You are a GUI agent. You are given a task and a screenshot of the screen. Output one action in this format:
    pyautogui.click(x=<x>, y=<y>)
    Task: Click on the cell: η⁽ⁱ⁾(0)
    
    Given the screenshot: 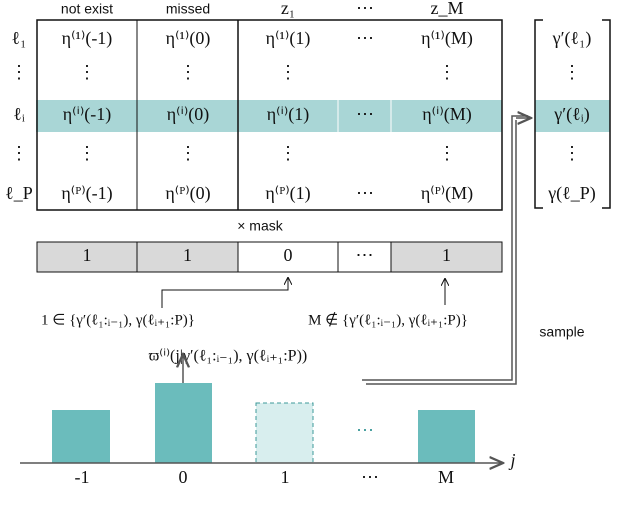 What is the action you would take?
    pyautogui.click(x=188, y=114)
    